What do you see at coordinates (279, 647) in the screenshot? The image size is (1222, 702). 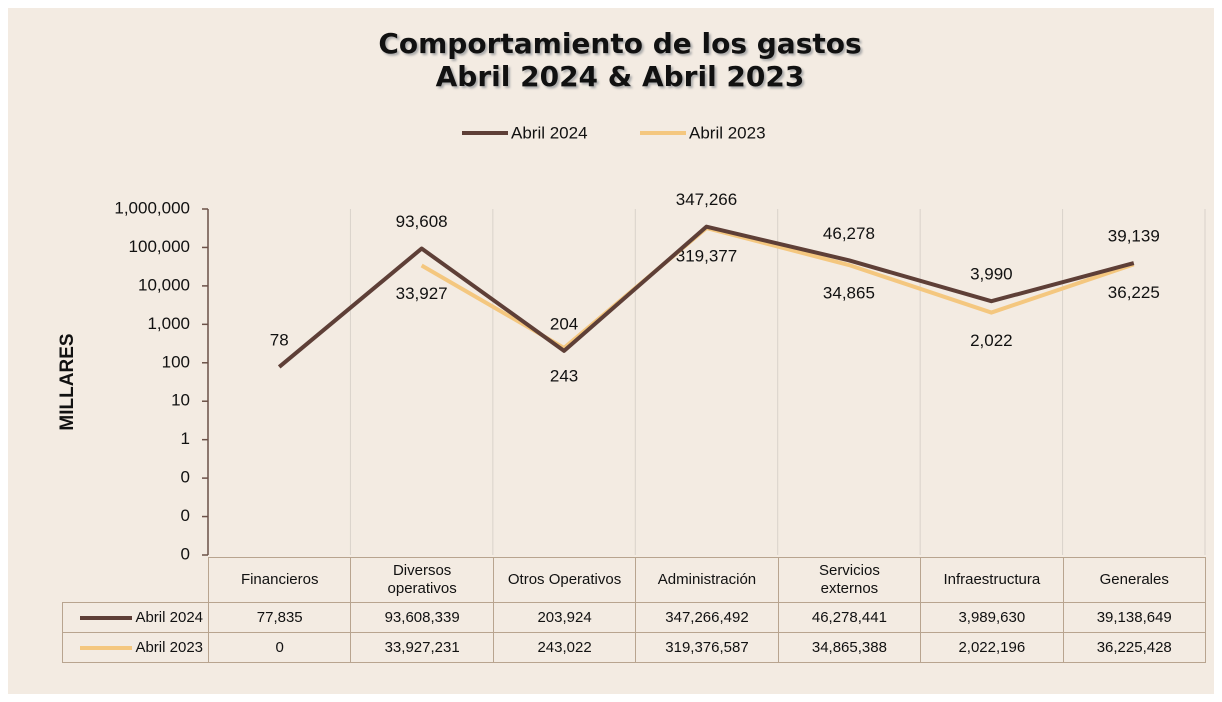 I see `table-cell: 0` at bounding box center [279, 647].